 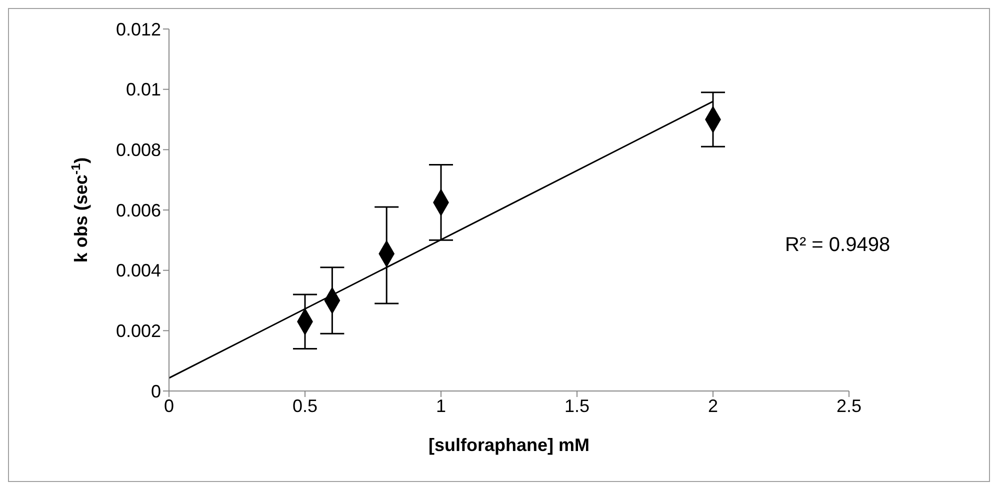 What do you see at coordinates (509, 445) in the screenshot?
I see `x-axis-title: [sulforaphane] mM` at bounding box center [509, 445].